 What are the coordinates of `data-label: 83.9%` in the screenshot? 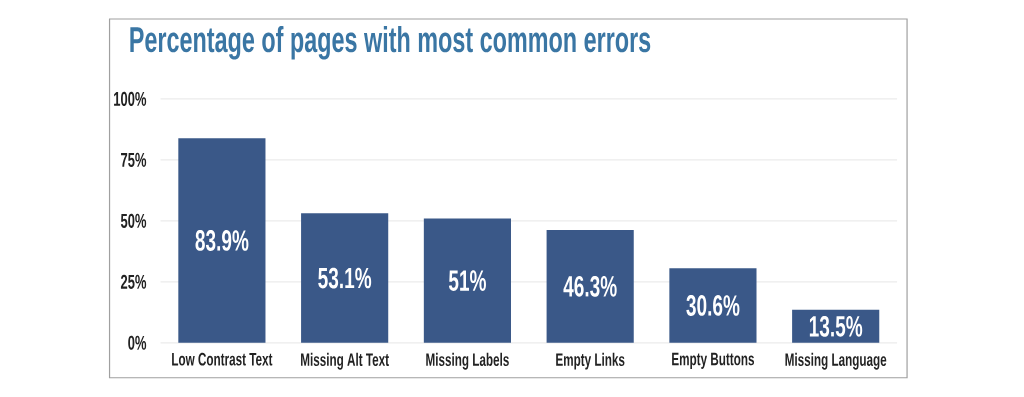 It's located at (222, 240).